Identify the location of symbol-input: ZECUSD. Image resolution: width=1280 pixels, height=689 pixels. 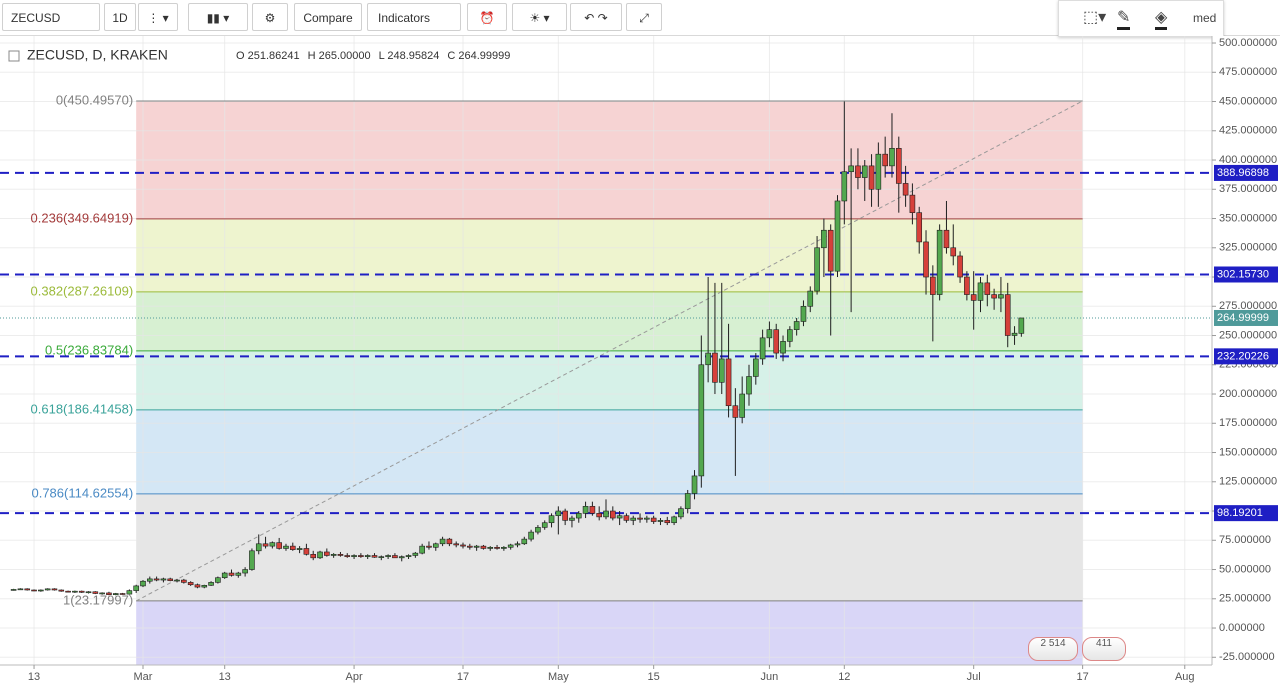
(51, 17).